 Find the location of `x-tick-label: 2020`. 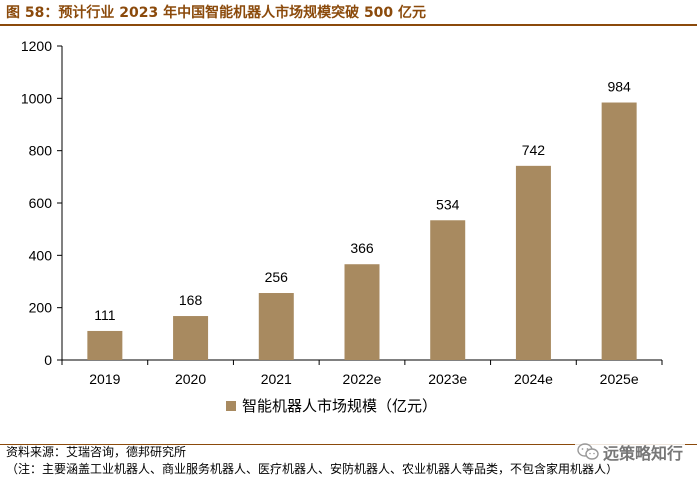

x-tick-label: 2020 is located at coordinates (190, 379).